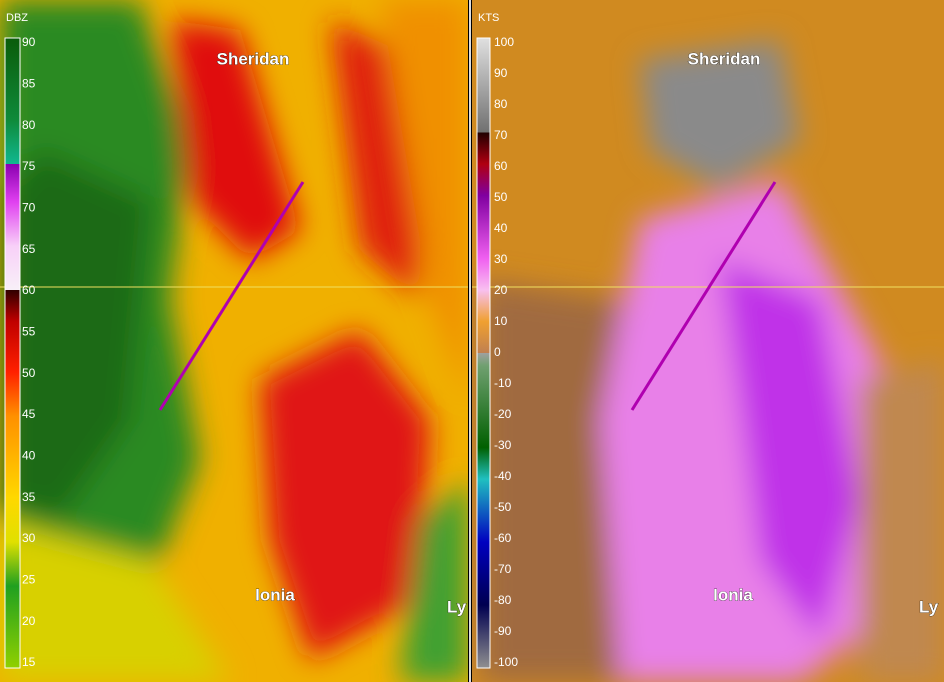  What do you see at coordinates (29, 580) in the screenshot?
I see `scale-label: 25` at bounding box center [29, 580].